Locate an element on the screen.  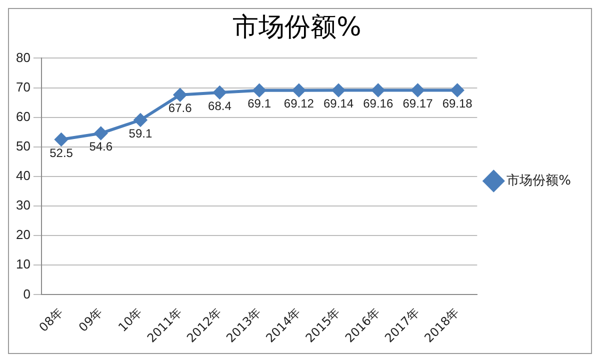
data-label: 69.14 is located at coordinates (339, 103).